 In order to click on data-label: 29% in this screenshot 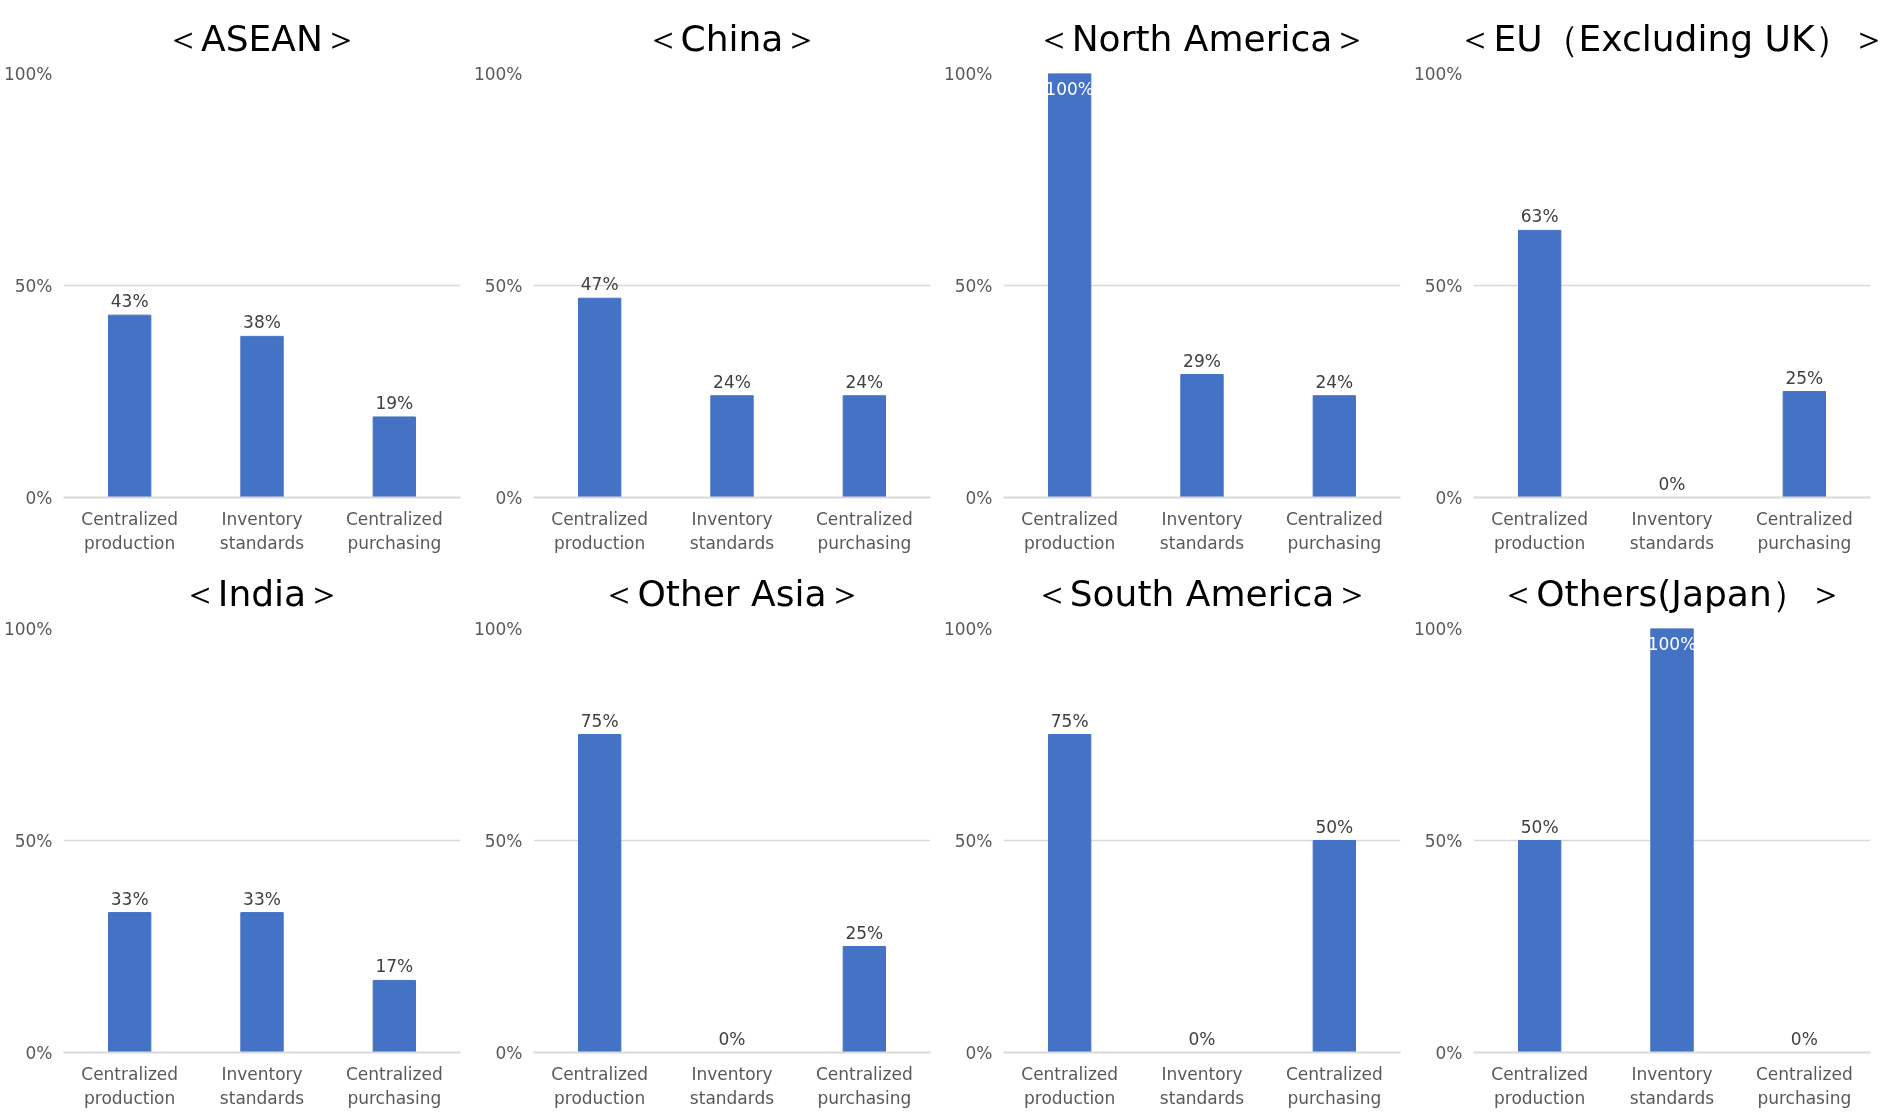, I will do `click(1202, 360)`.